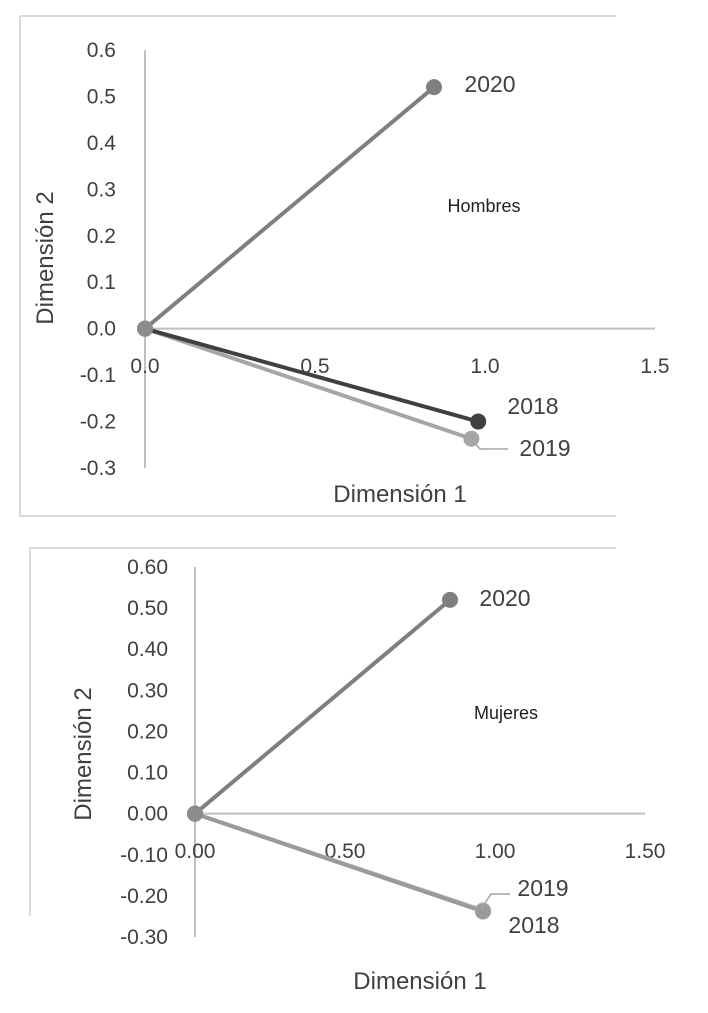 This screenshot has width=708, height=1013. I want to click on hombres-y-tick-label: -0.3, so click(98, 468).